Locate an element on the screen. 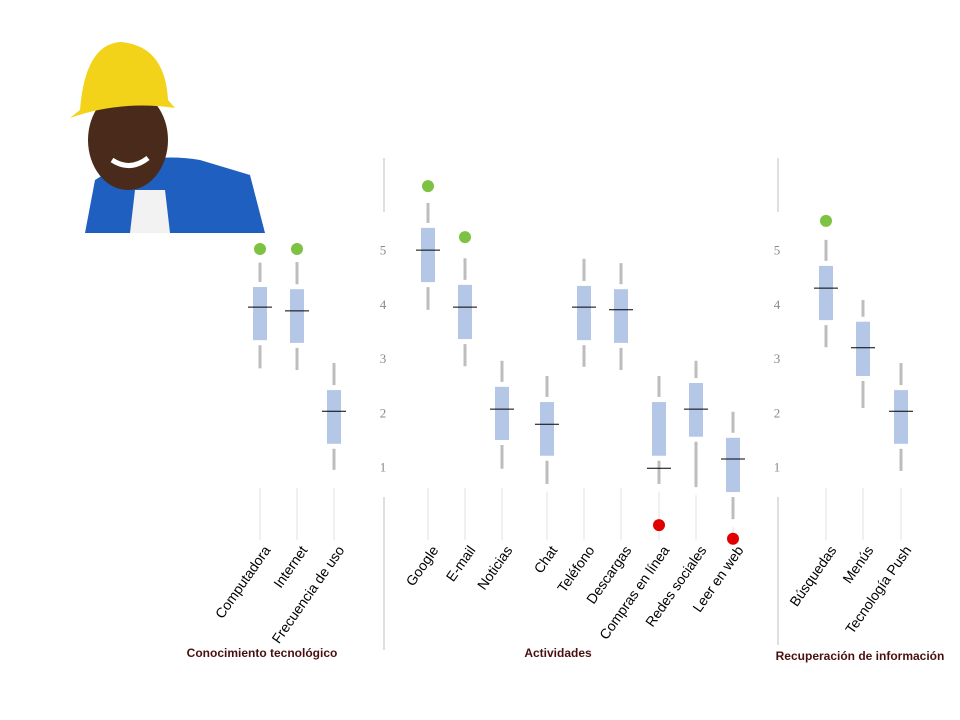 The image size is (960, 720). category-label: E-mail is located at coordinates (461, 564).